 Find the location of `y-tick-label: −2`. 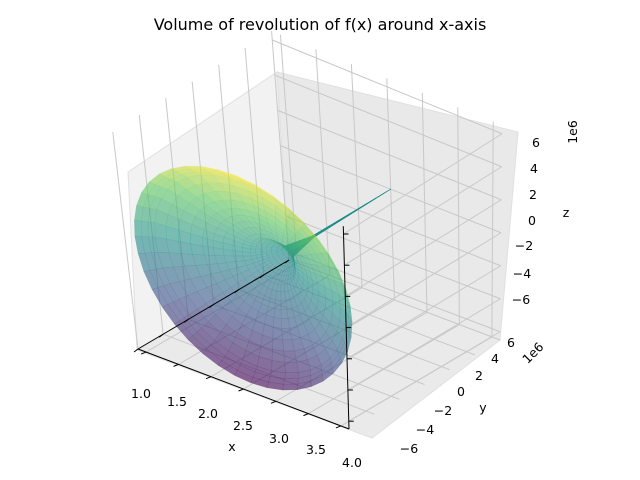

y-tick-label: −2 is located at coordinates (443, 410).